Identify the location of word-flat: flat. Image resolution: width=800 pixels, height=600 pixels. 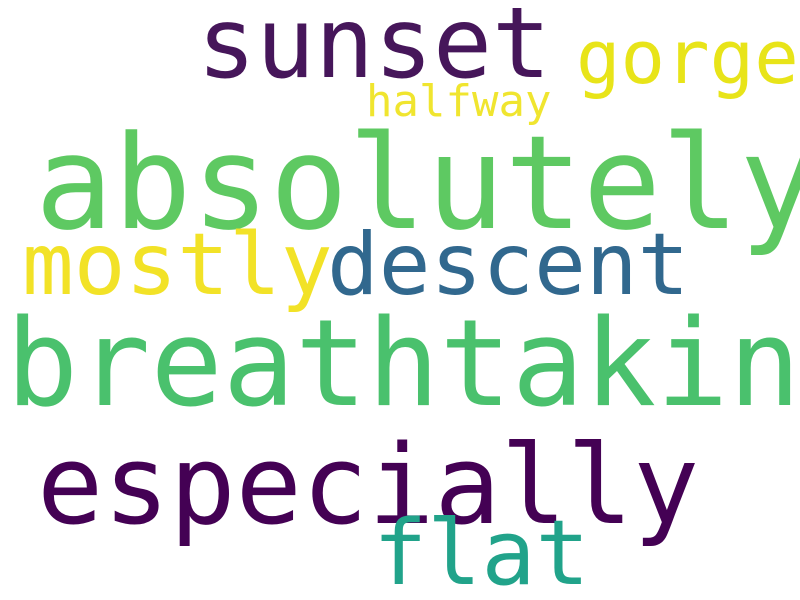
(481, 550).